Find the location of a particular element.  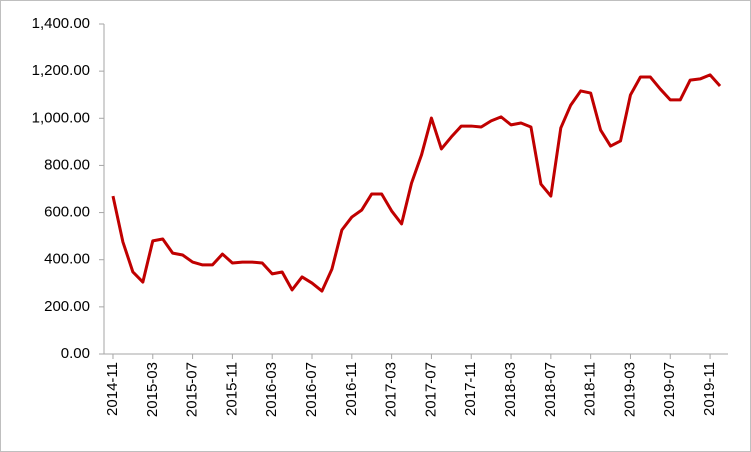

x-tick-label: 2015-07 is located at coordinates (192, 389).